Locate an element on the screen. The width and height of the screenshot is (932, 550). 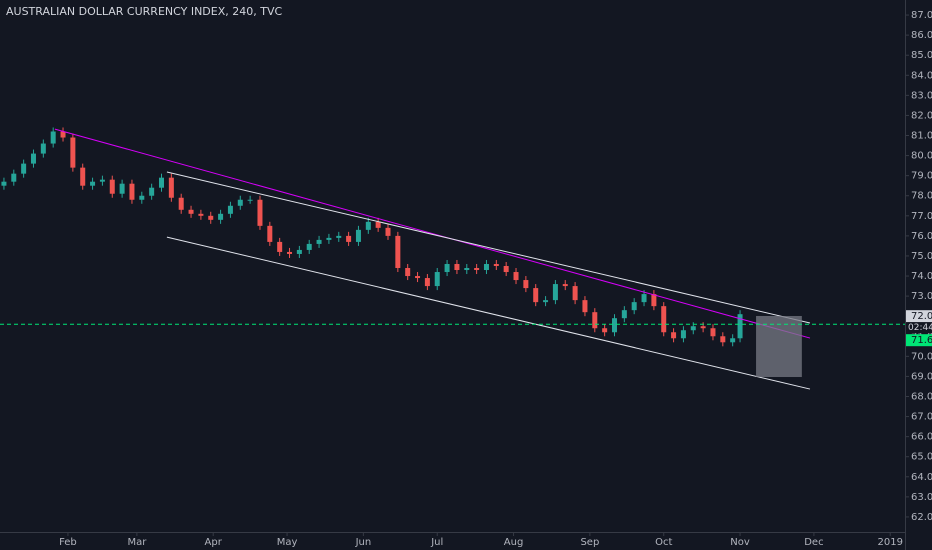
x-tick-label: Jun is located at coordinates (363, 542).